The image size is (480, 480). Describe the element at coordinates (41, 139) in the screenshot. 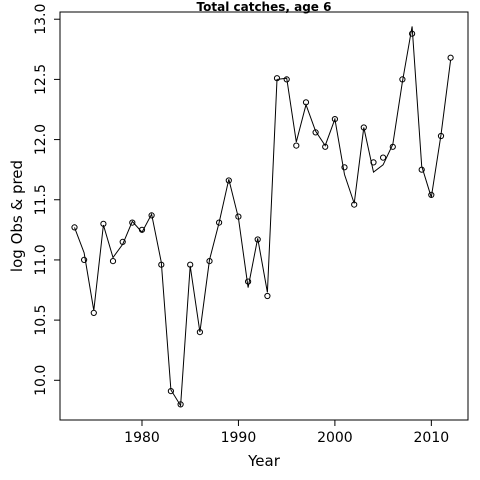

I see `y-tick-label: 12.0` at that location.